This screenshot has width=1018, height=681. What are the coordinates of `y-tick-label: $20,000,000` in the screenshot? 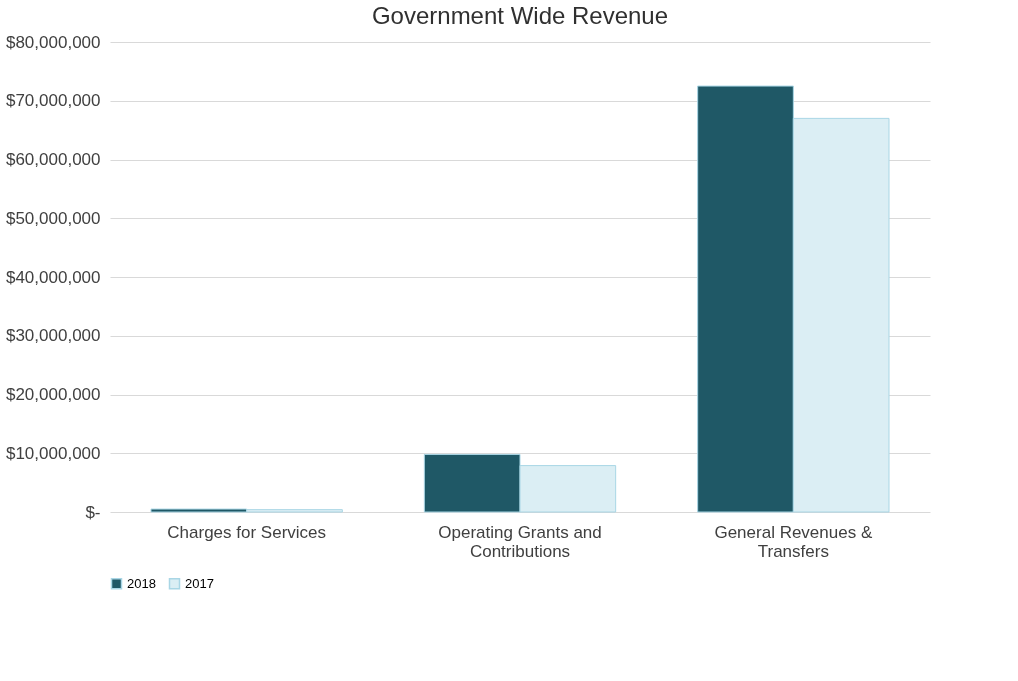 It's located at (53, 394).